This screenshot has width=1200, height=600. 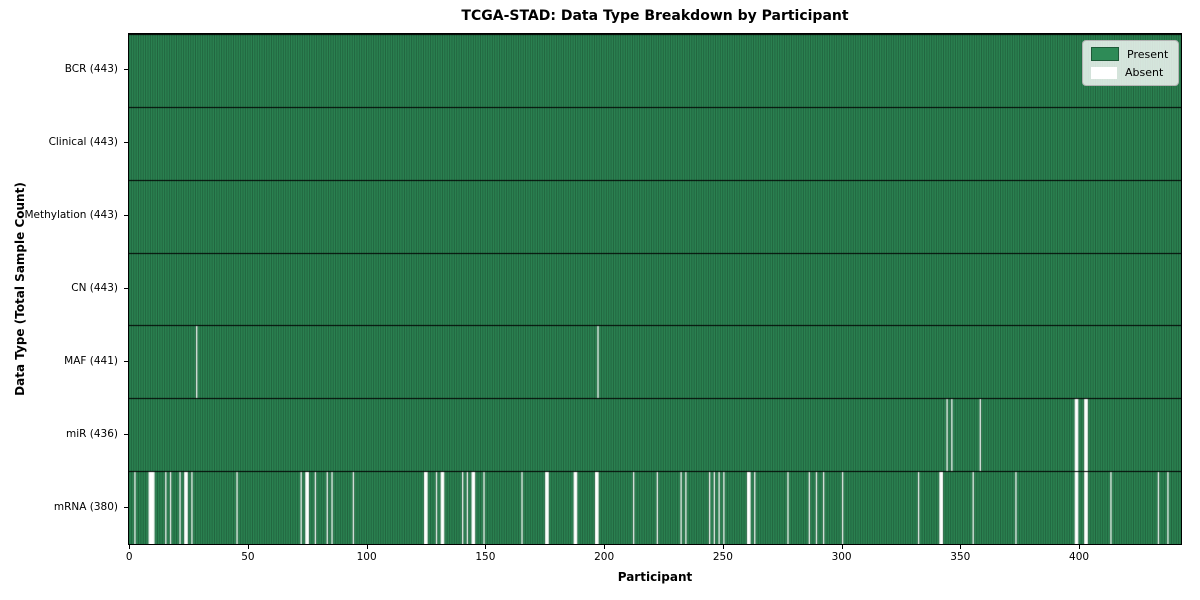 I want to click on x-tick-label: 100, so click(x=366, y=557).